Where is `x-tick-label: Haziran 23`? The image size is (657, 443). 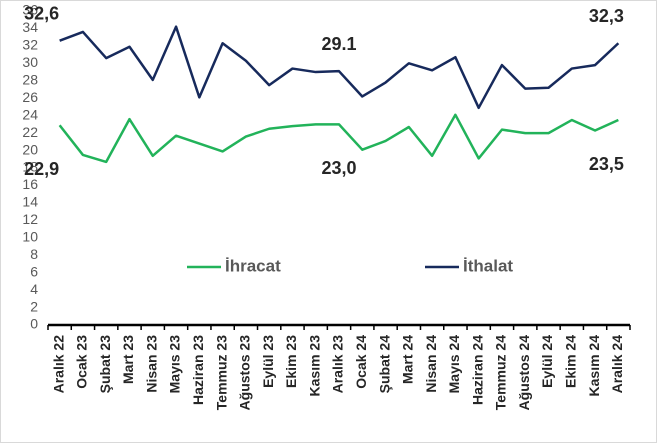
x-tick-label: Haziran 23 is located at coordinates (198, 370).